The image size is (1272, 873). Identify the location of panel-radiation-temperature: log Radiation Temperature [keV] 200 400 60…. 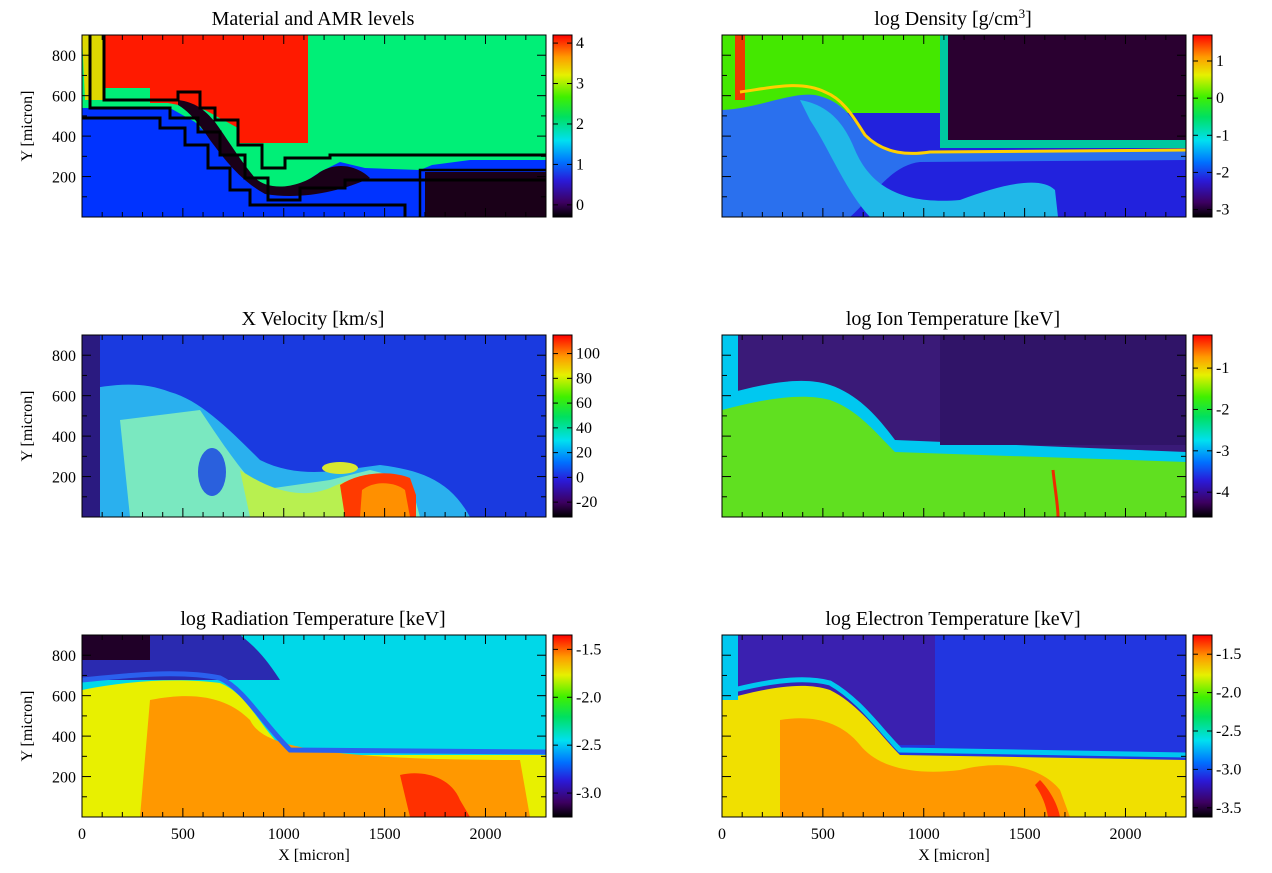
(310, 736).